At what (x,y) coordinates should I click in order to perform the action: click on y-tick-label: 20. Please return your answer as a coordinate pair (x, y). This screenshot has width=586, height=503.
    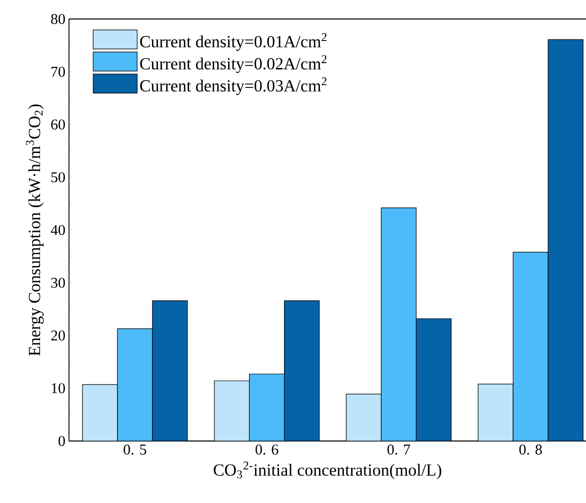
    Looking at the image, I should click on (58, 335).